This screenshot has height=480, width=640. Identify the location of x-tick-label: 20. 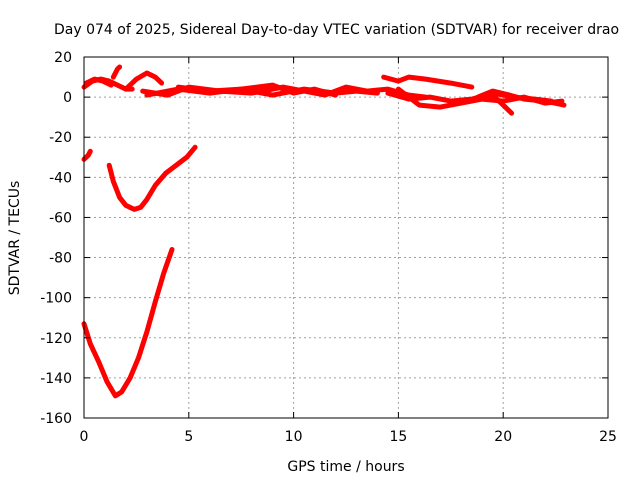
(503, 437).